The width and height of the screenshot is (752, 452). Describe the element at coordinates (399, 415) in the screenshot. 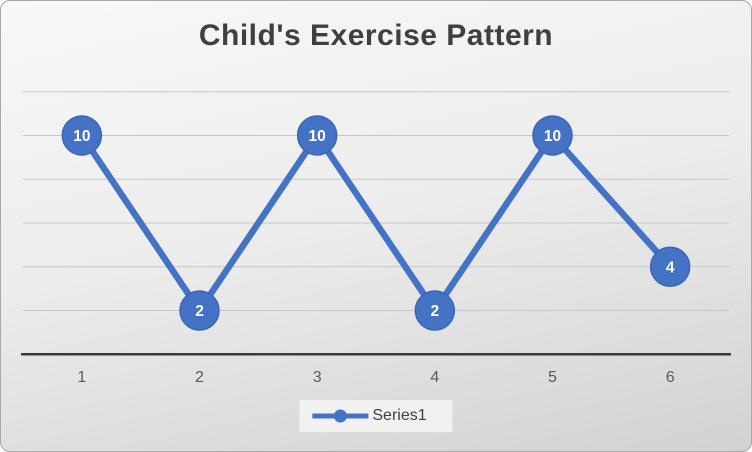

I see `legend-series-label: Series1` at that location.